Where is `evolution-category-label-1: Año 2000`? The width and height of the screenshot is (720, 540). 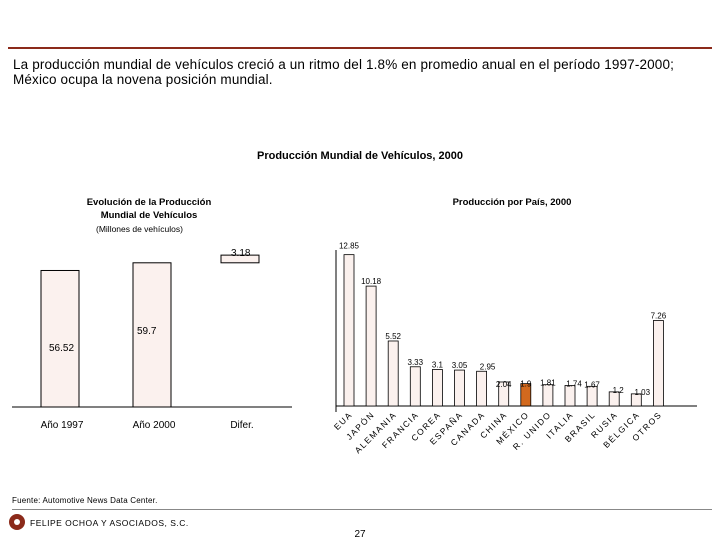 evolution-category-label-1: Año 2000 is located at coordinates (154, 425).